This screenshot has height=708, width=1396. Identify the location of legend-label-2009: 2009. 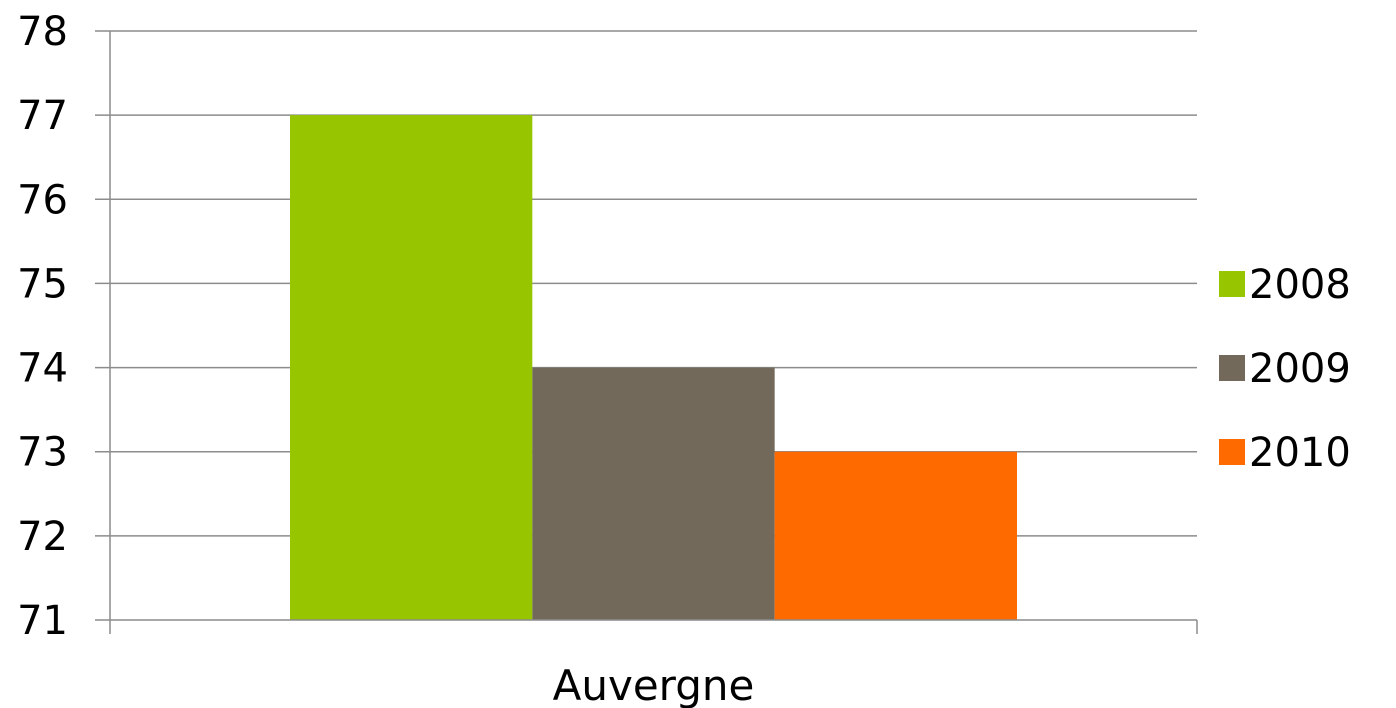
(1300, 369).